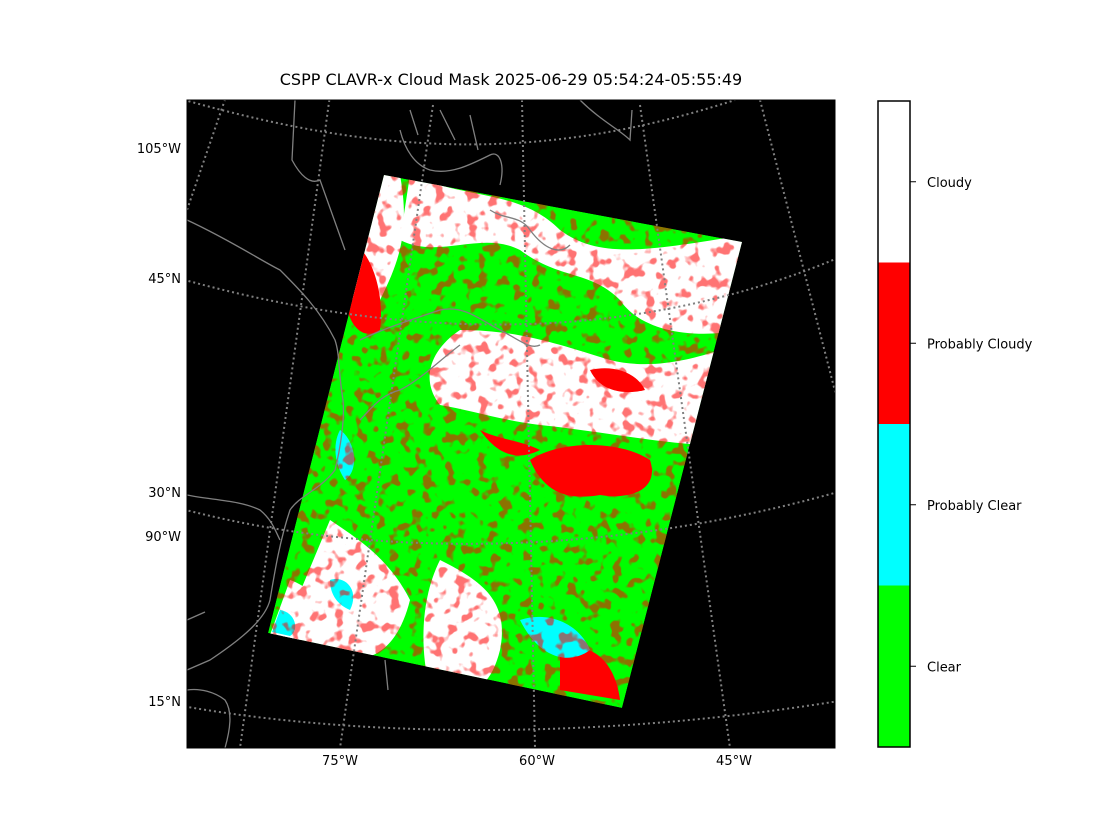  What do you see at coordinates (894, 666) in the screenshot?
I see `colorbar-segment-clear` at bounding box center [894, 666].